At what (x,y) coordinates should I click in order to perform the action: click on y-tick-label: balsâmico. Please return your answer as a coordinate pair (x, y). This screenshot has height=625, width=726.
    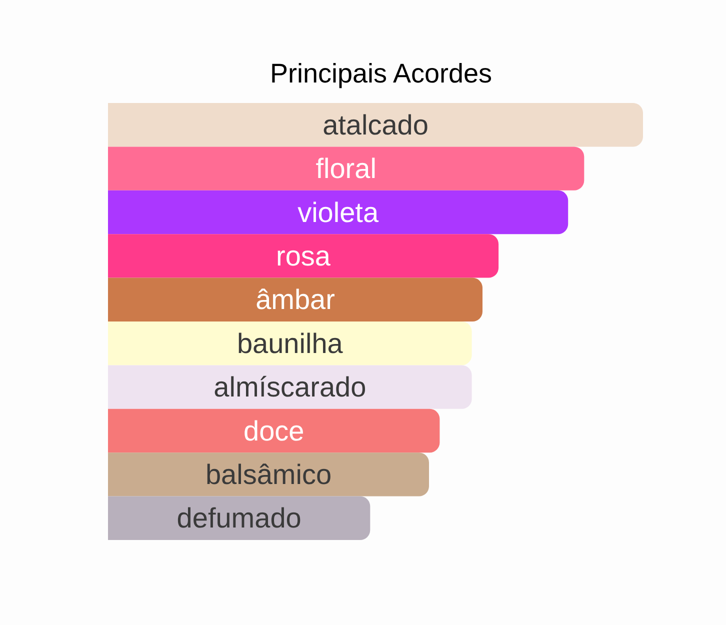
    Looking at the image, I should click on (268, 474).